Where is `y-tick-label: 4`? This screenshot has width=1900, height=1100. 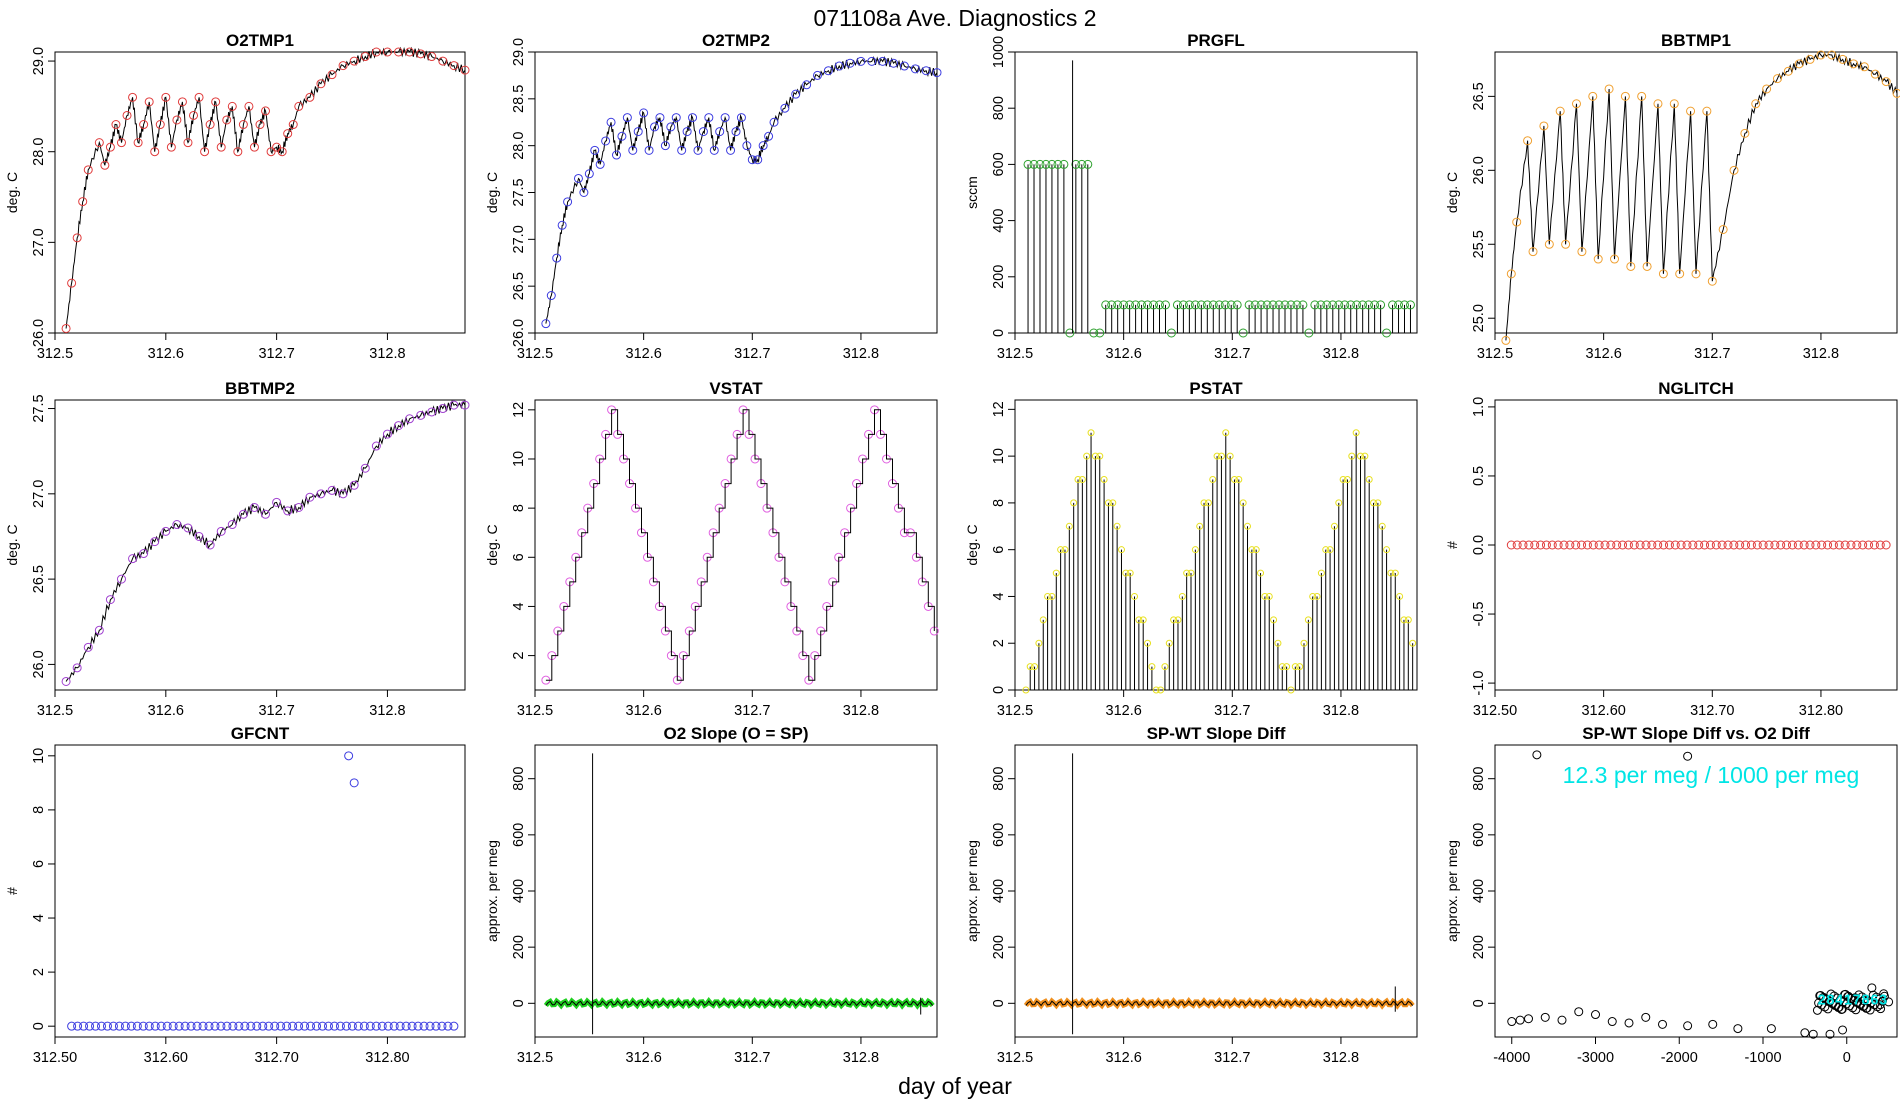 y-tick-label: 4 is located at coordinates (999, 596).